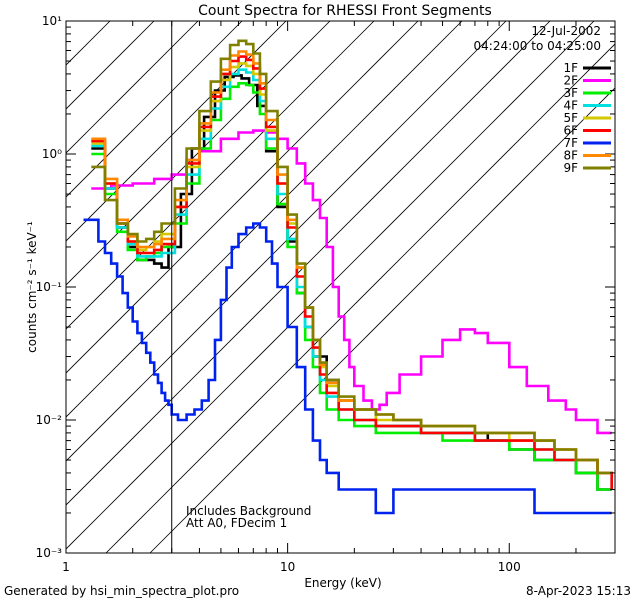 The height and width of the screenshot is (600, 640). What do you see at coordinates (342, 583) in the screenshot?
I see `x-axis-label: Energy (keV)` at bounding box center [342, 583].